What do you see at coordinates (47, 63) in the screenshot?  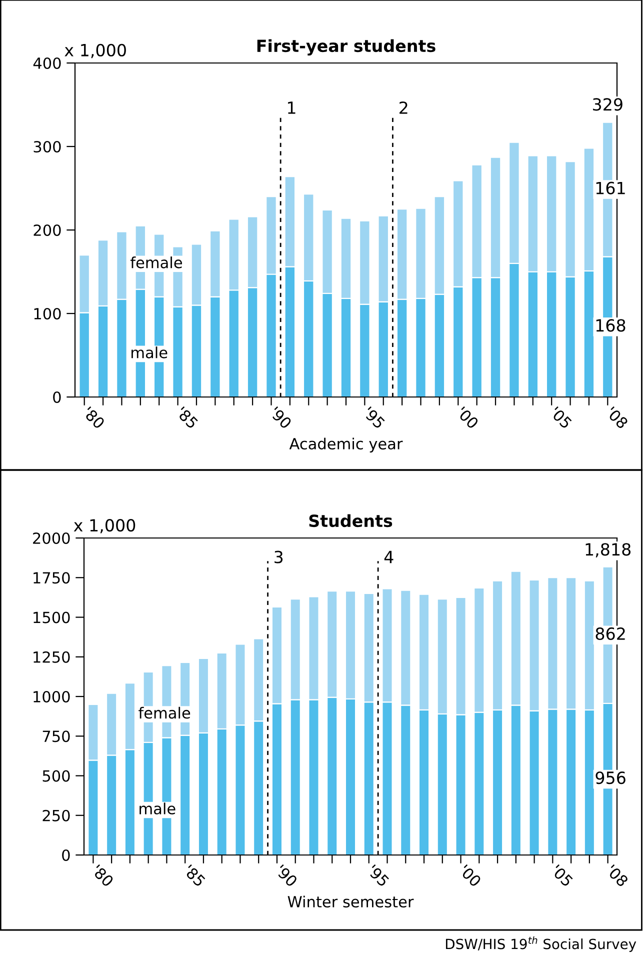 I see `y-tick-label: 400` at bounding box center [47, 63].